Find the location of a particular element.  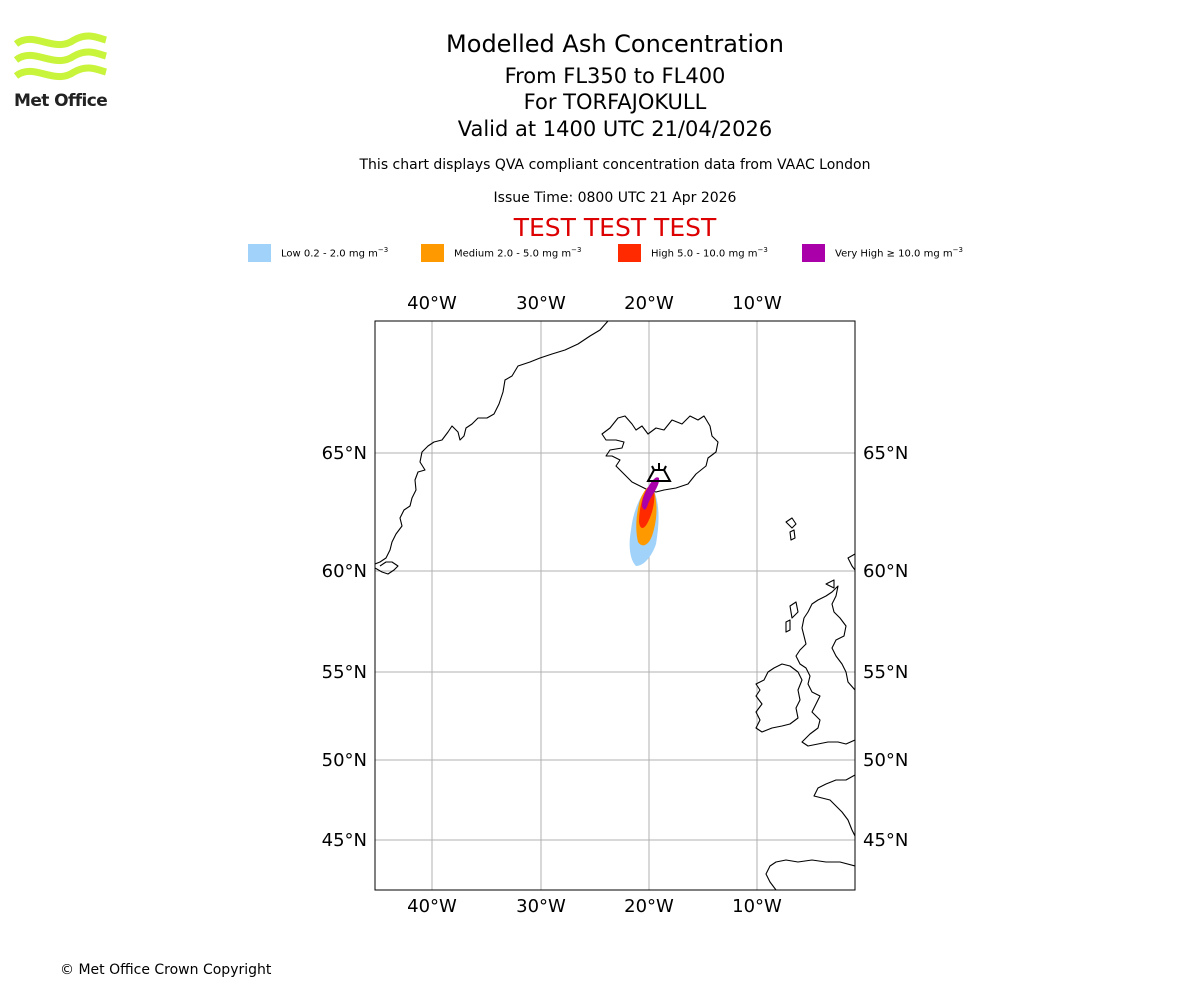

lat-label-right-65n: 65°N is located at coordinates (885, 453).